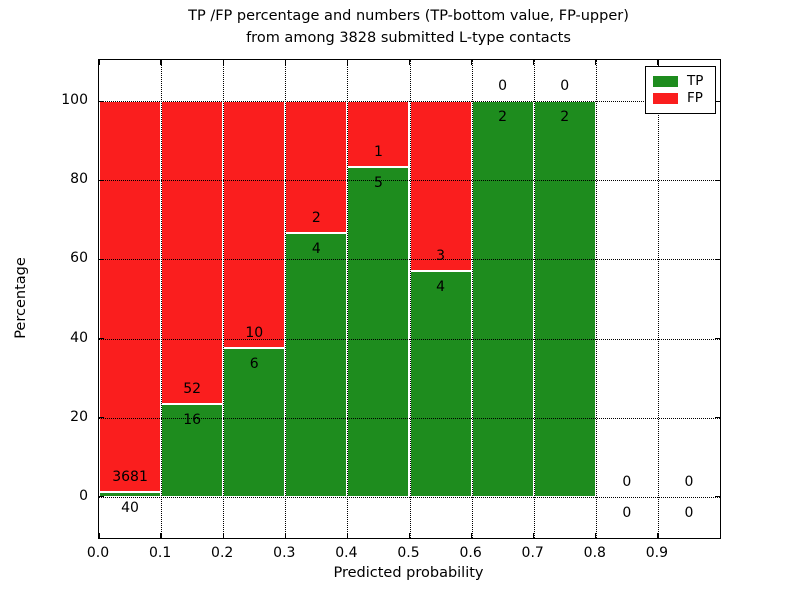 The height and width of the screenshot is (600, 800). I want to click on y-tick-label: 20, so click(79, 416).